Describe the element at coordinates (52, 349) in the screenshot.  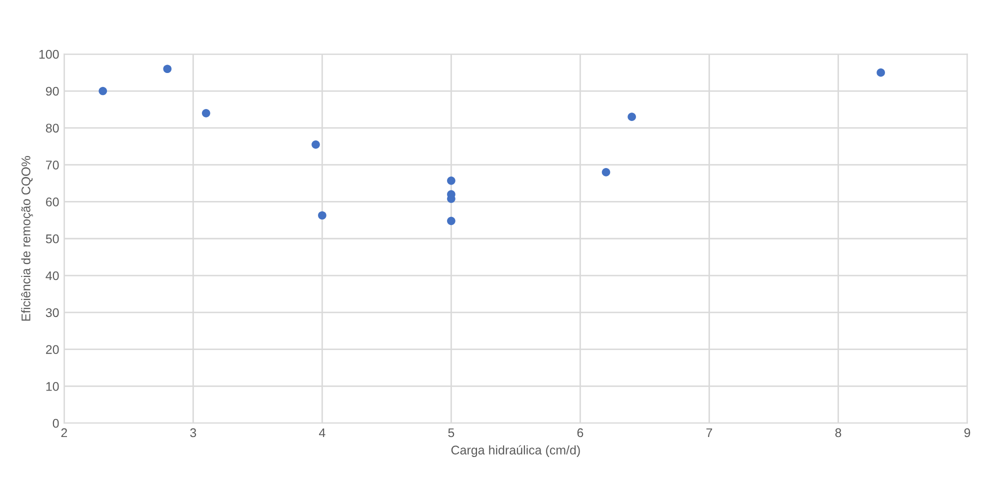
I see `y-tick-label: 20` at that location.